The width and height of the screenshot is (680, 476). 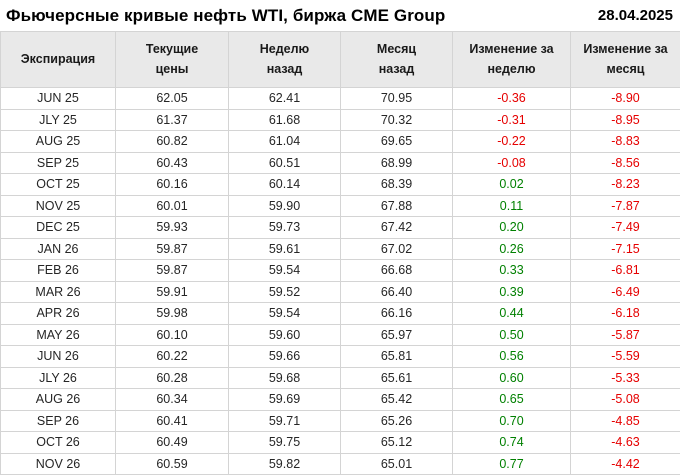 What do you see at coordinates (172, 291) in the screenshot?
I see `current-price-cell: 59.91` at bounding box center [172, 291].